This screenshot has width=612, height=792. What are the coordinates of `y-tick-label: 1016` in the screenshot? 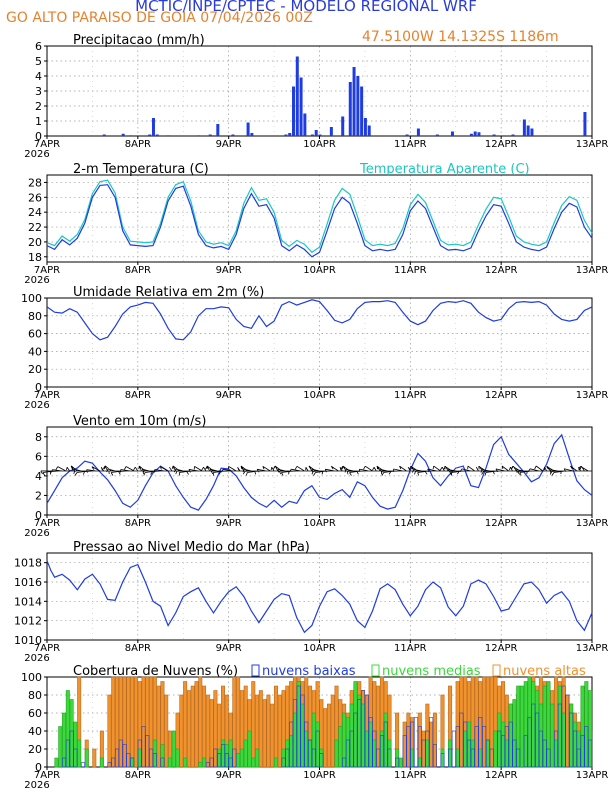 It's located at (28, 582).